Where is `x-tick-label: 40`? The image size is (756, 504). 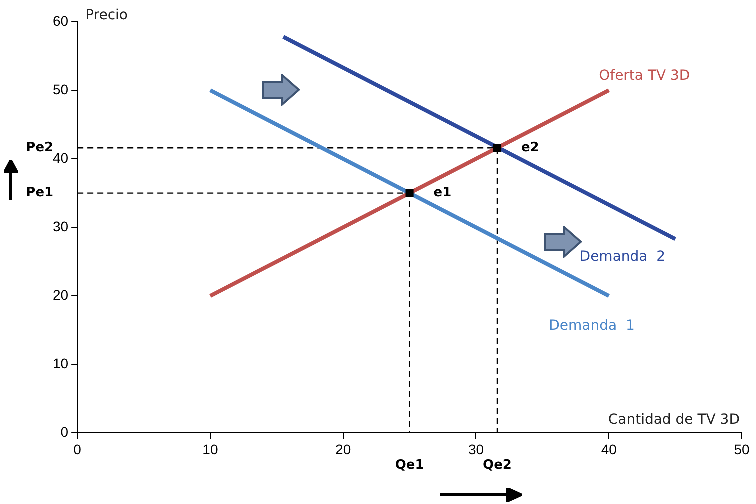
x-tick-label: 40 is located at coordinates (609, 449).